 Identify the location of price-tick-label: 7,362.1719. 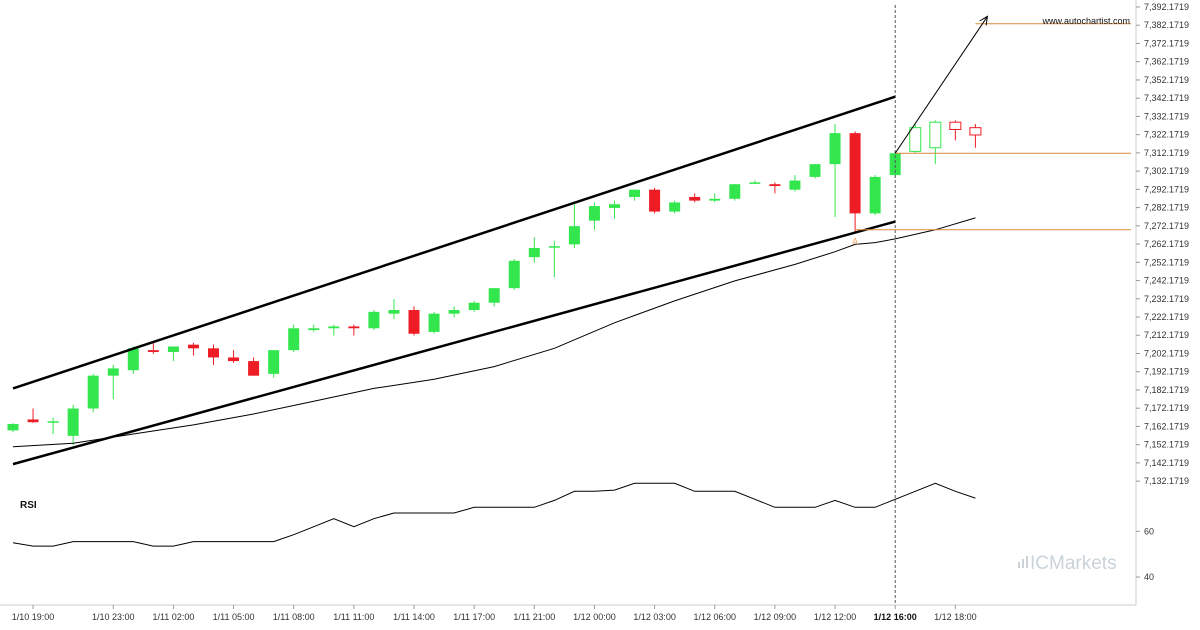
(1166, 62).